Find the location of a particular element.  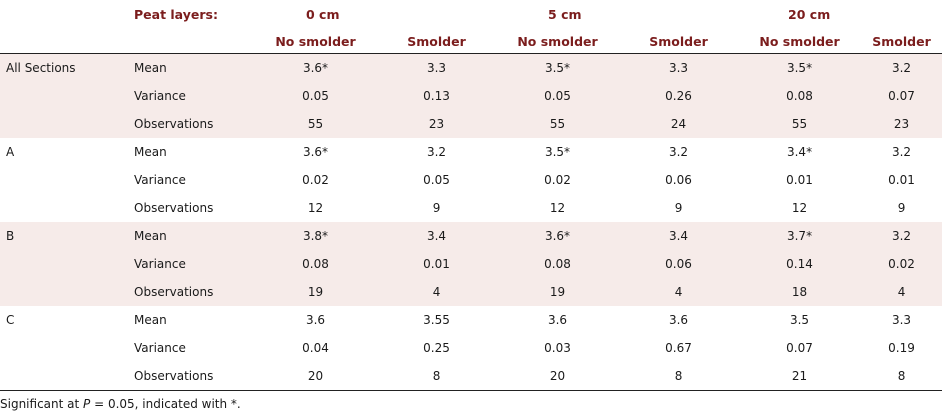

section-name: C is located at coordinates (10, 320).